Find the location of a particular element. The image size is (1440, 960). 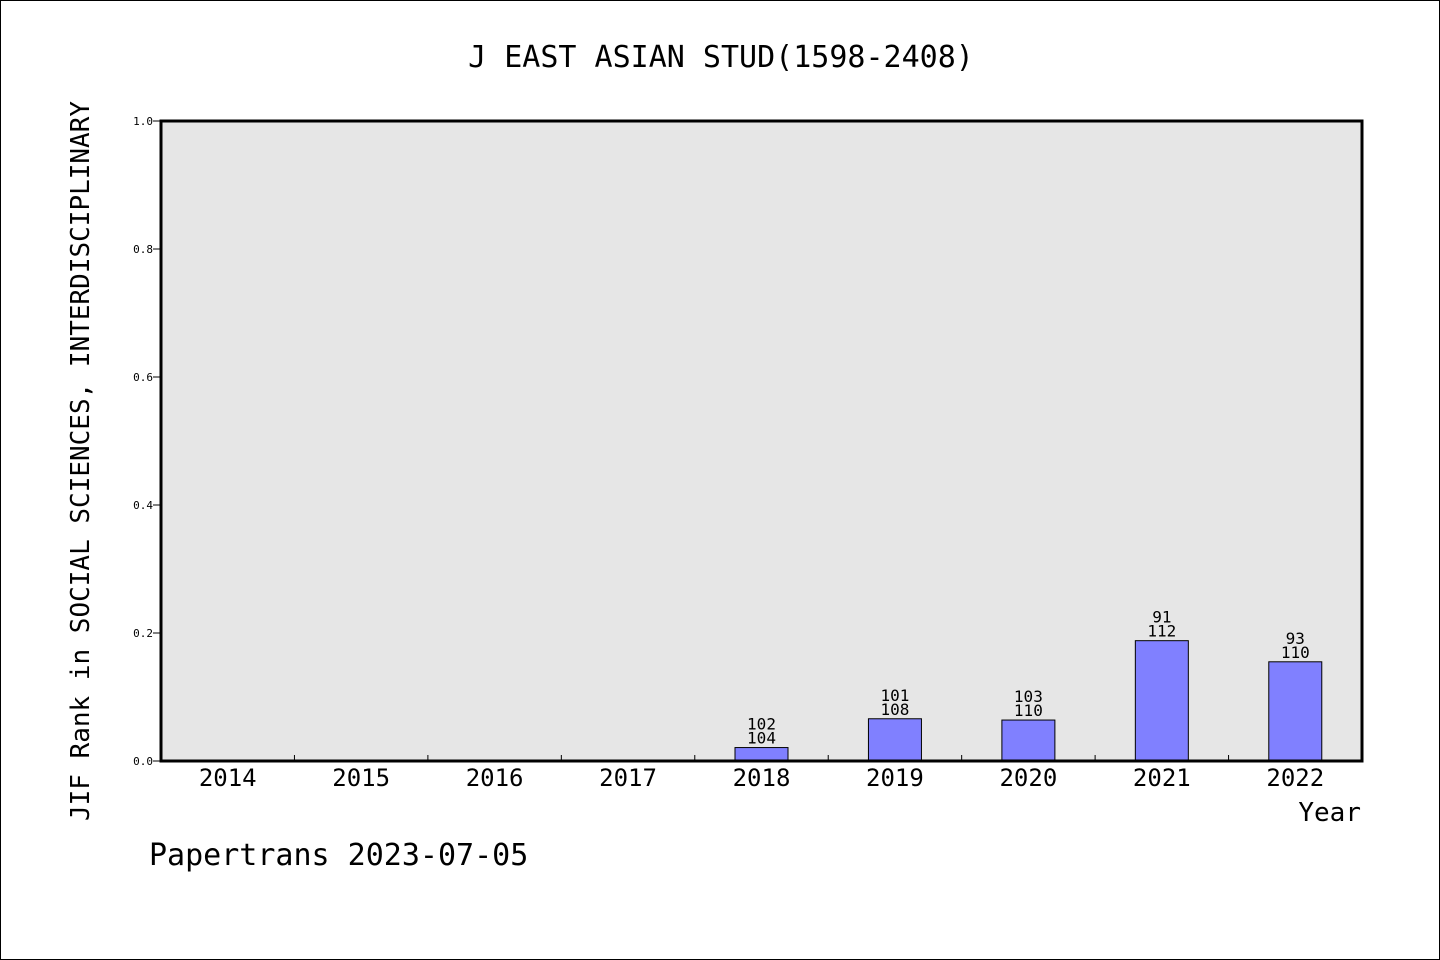

bar-rank-label: 102 is located at coordinates (761, 724).